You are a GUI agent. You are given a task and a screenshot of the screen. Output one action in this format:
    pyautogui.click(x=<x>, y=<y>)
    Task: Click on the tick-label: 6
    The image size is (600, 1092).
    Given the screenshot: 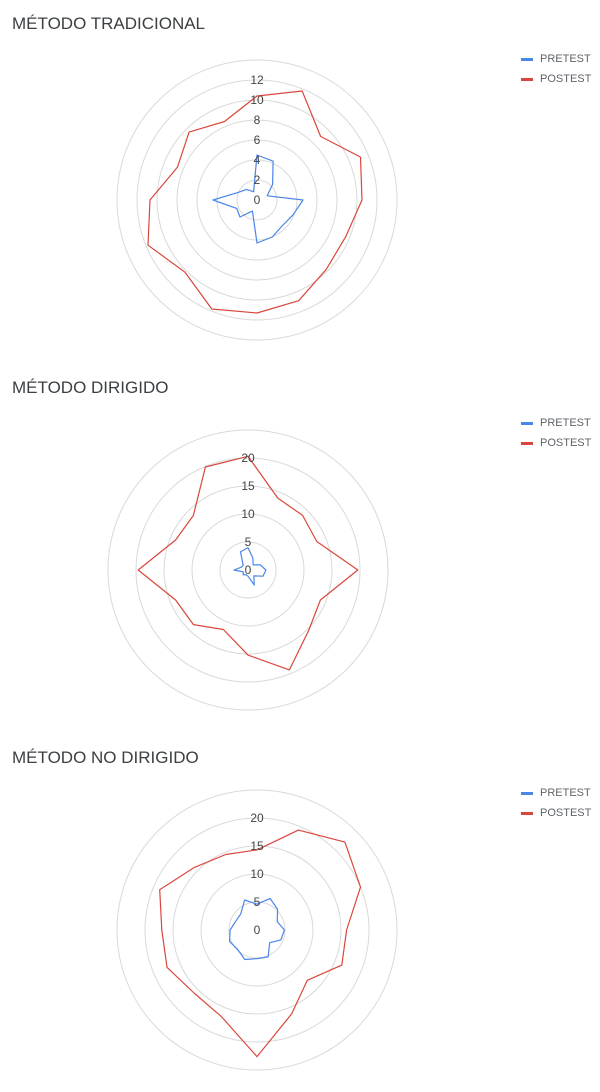 What is the action you would take?
    pyautogui.click(x=257, y=140)
    